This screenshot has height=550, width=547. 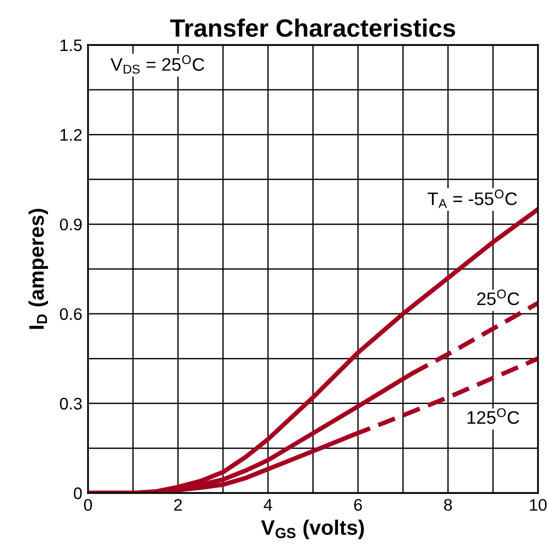 What do you see at coordinates (538, 504) in the screenshot?
I see `x-tick-label: 10` at bounding box center [538, 504].